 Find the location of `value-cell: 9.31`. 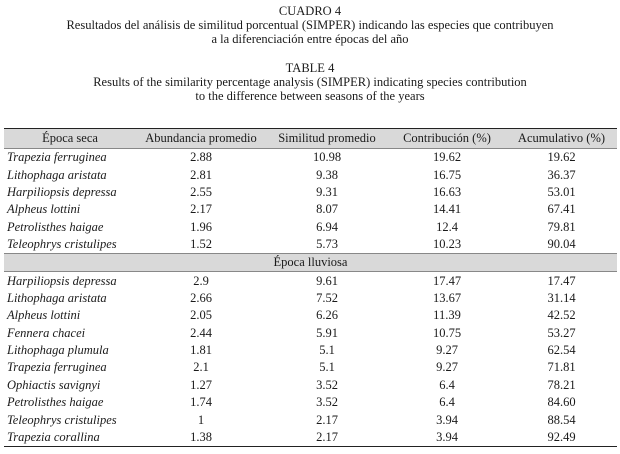

value-cell: 9.31 is located at coordinates (327, 191).